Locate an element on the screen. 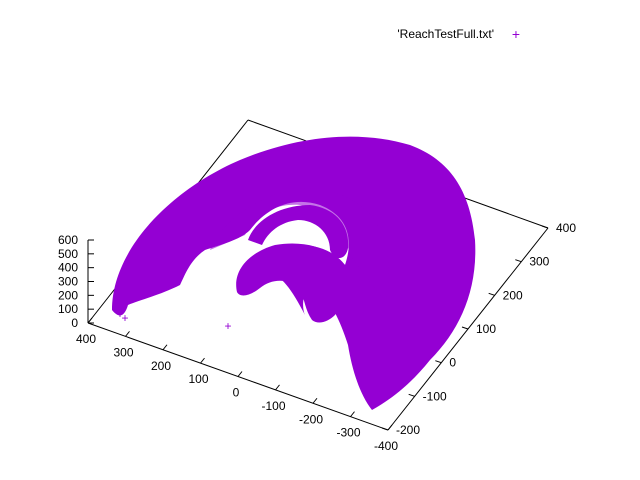 Image resolution: width=640 pixels, height=480 pixels. envelope-inner is located at coordinates (299, 244).